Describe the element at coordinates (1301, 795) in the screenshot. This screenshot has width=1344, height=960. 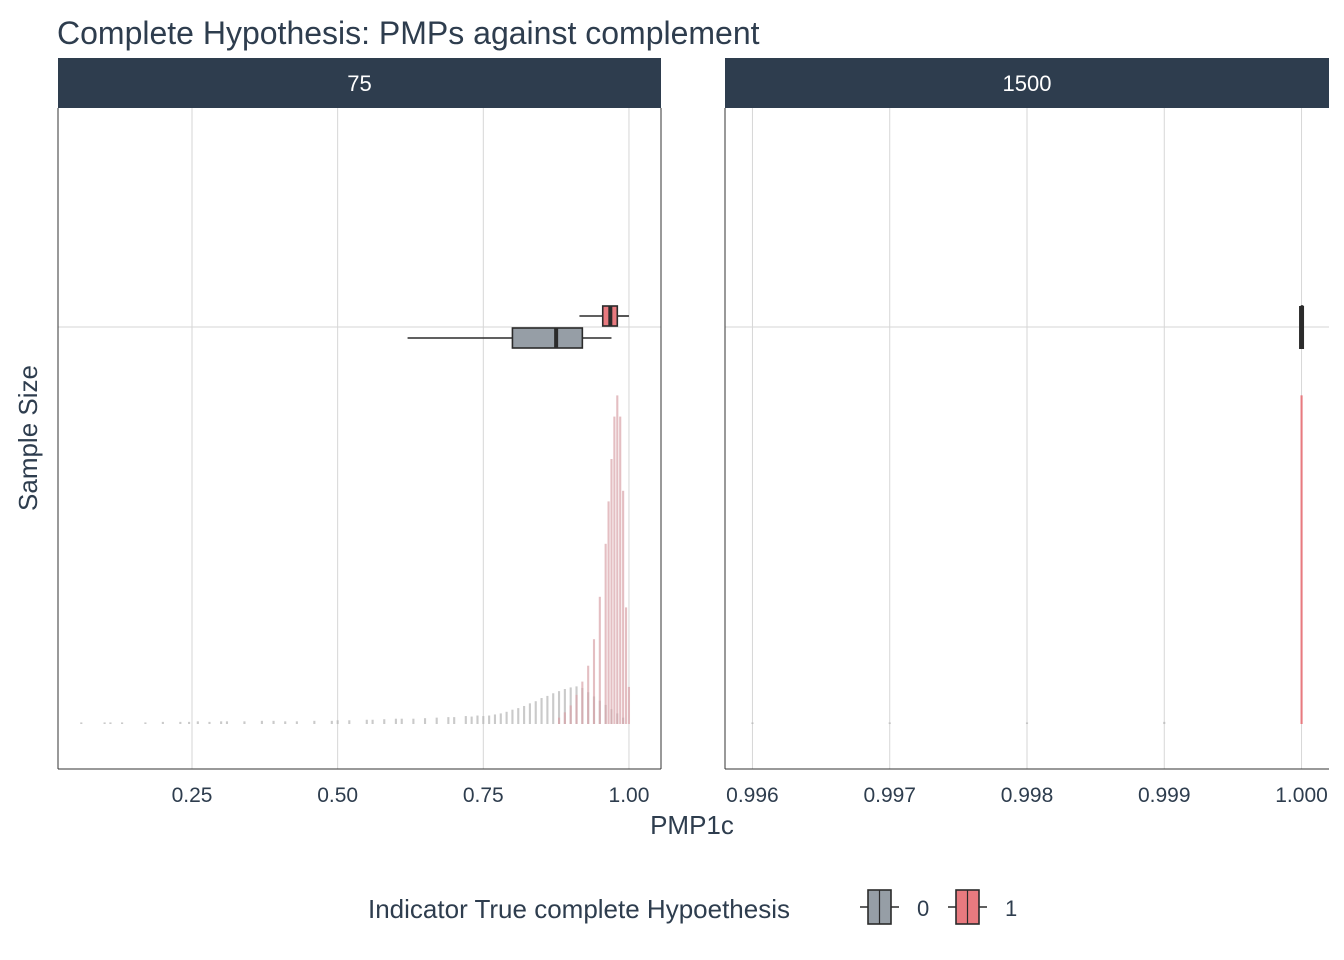
I see `x-tick-label: 1.000` at that location.